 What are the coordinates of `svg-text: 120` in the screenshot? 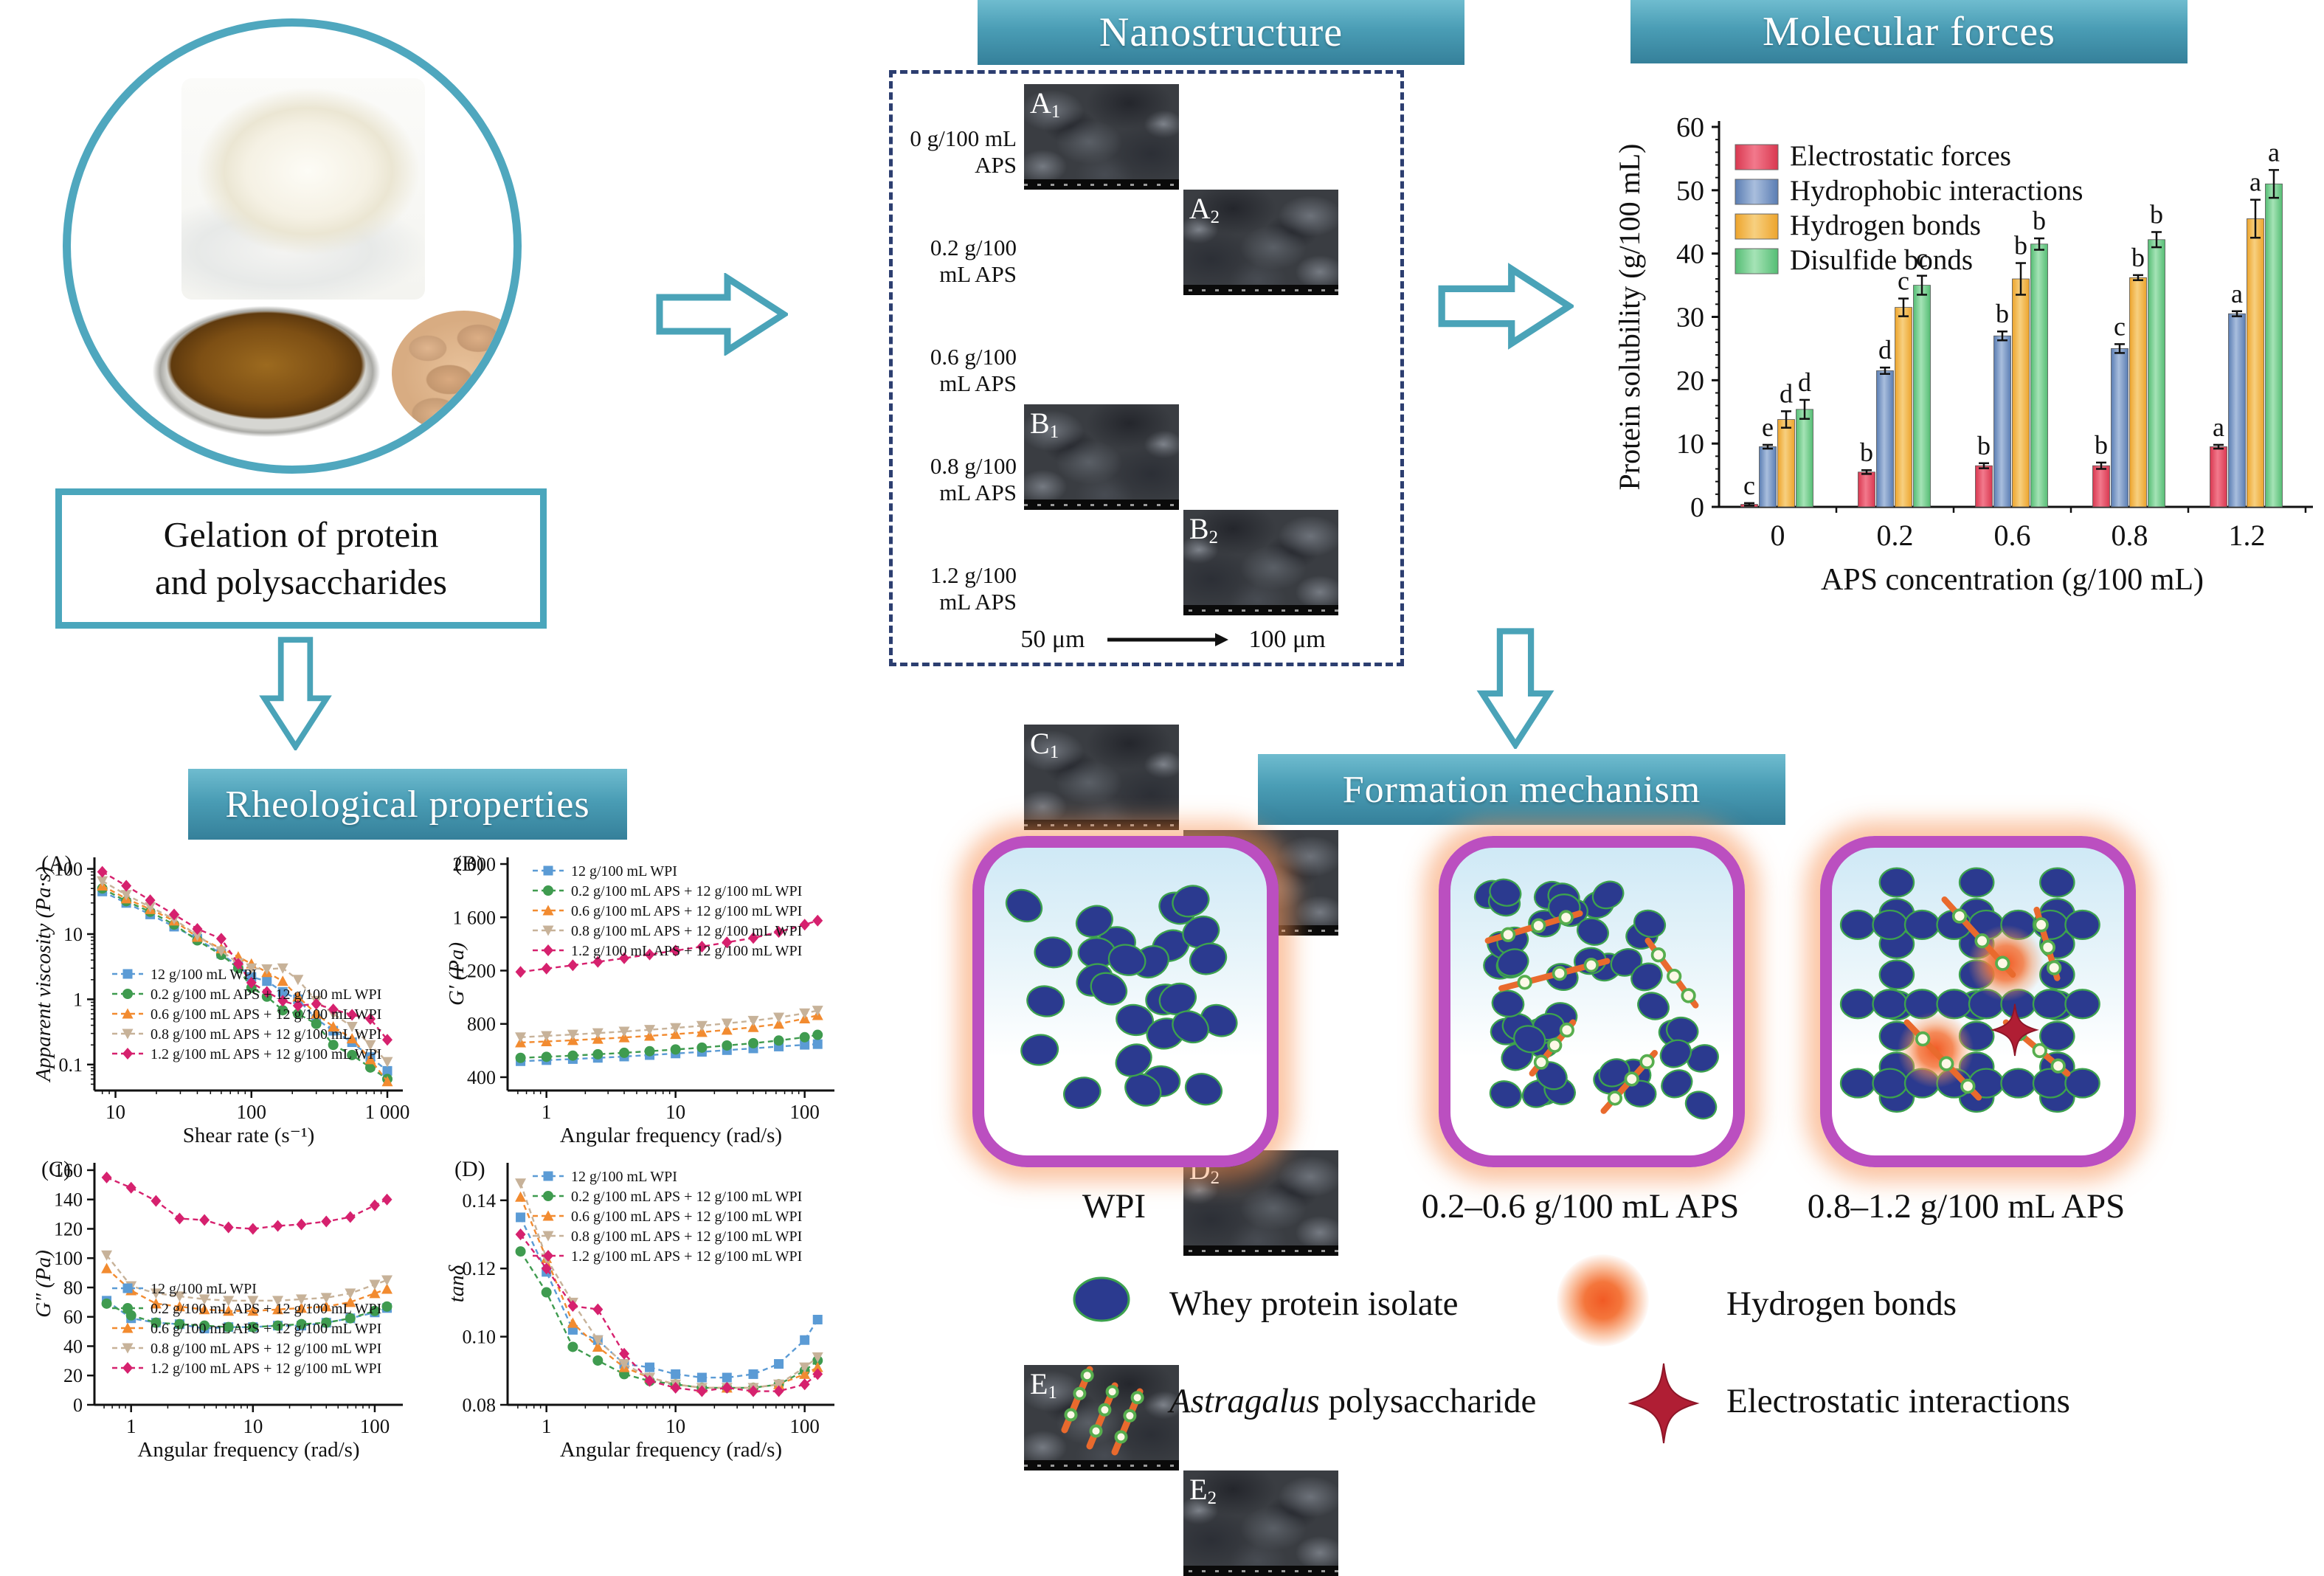 It's located at (68, 1229).